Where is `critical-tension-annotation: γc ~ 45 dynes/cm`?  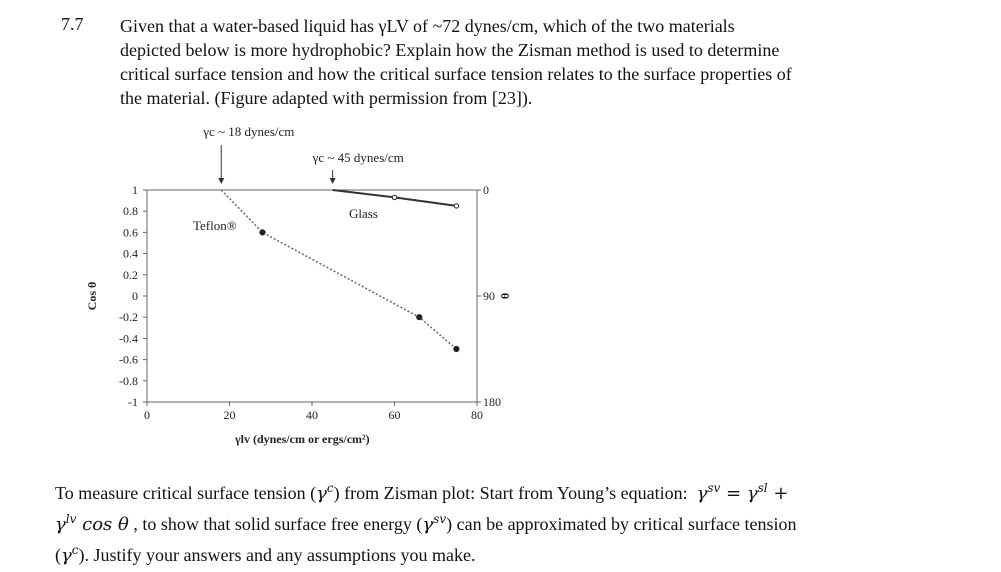 critical-tension-annotation: γc ~ 45 dynes/cm is located at coordinates (358, 157).